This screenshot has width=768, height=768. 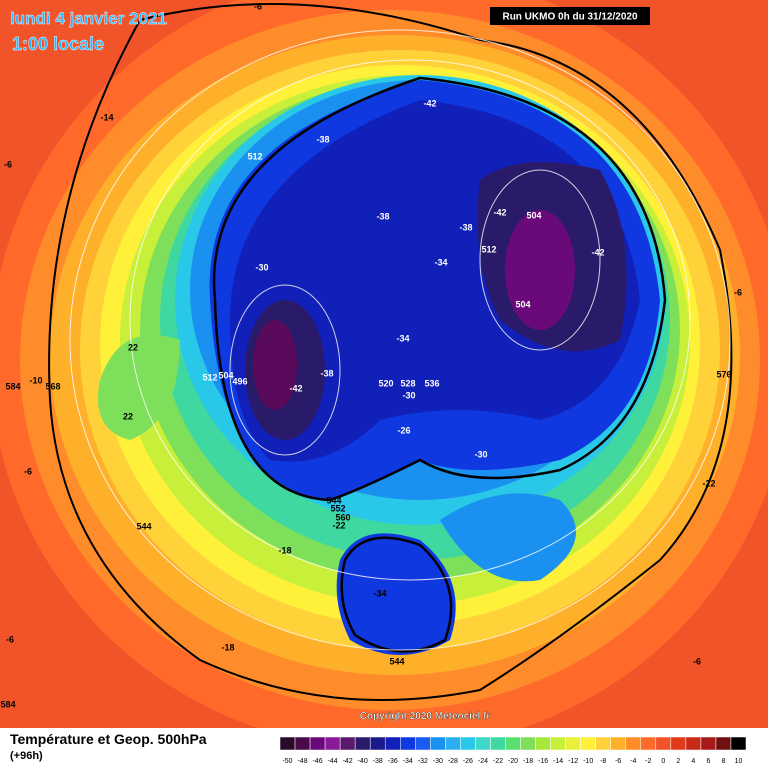 I want to click on scale-label: -36, so click(x=393, y=761).